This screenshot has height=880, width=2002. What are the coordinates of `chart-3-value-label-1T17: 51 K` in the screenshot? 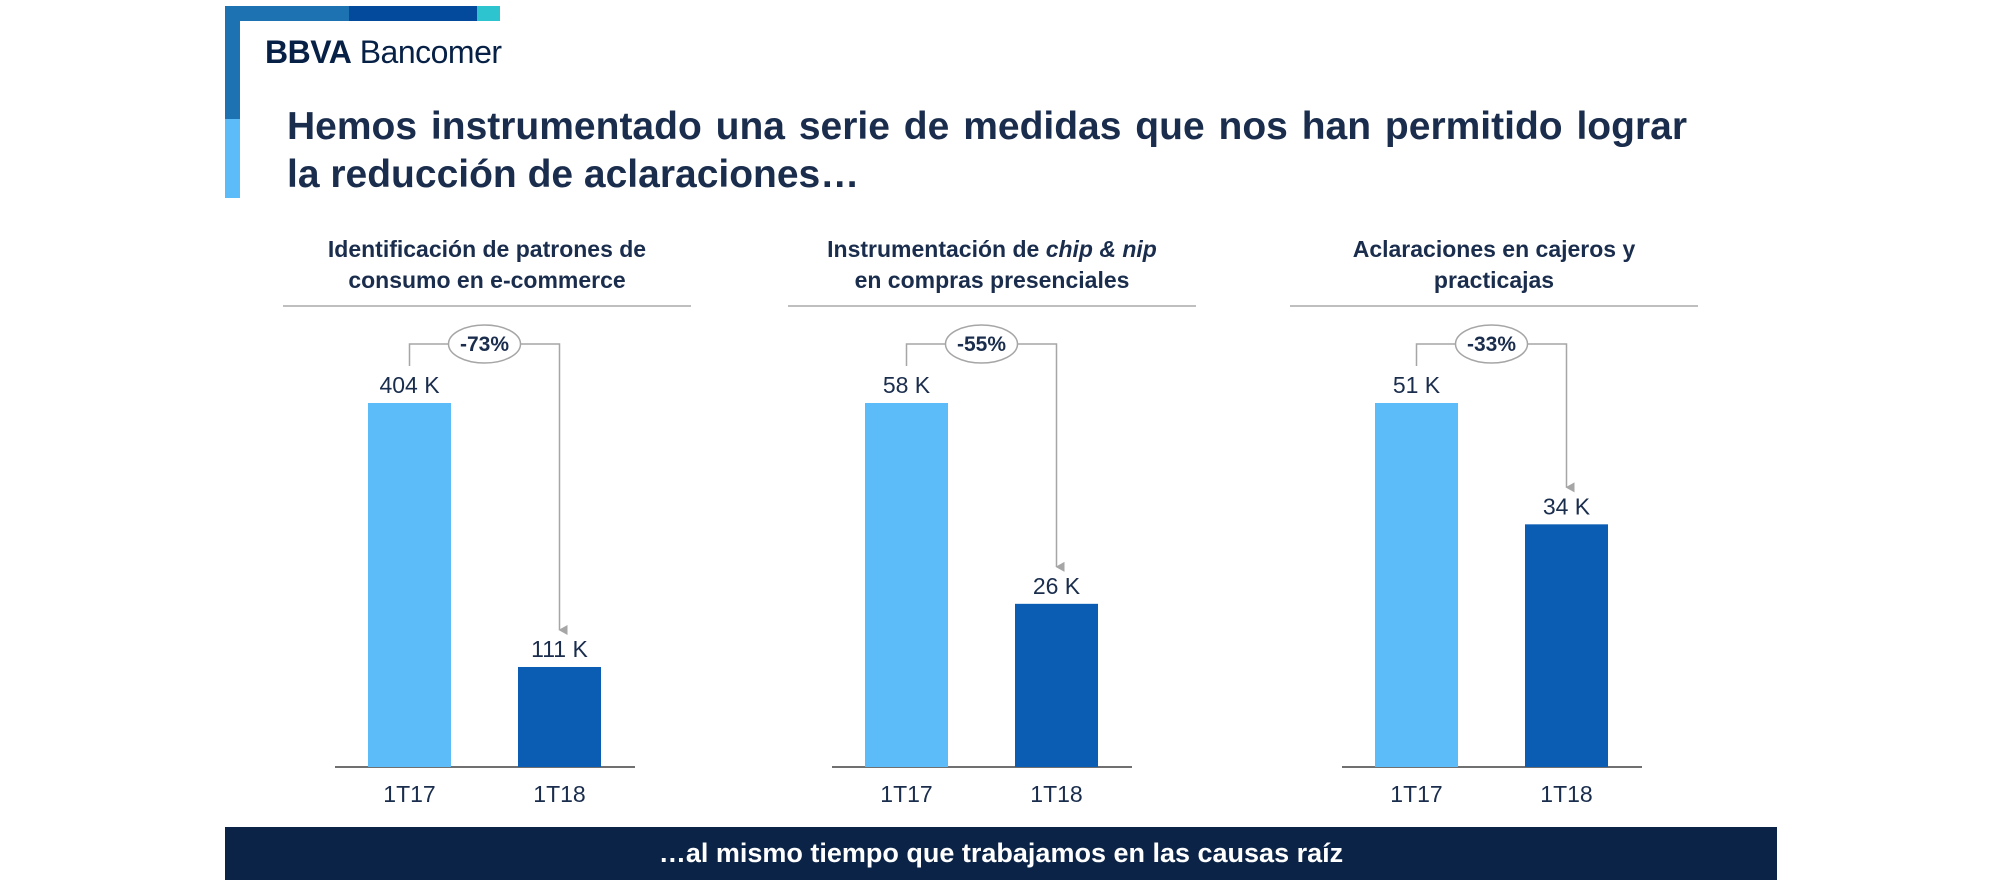 It's located at (1417, 385).